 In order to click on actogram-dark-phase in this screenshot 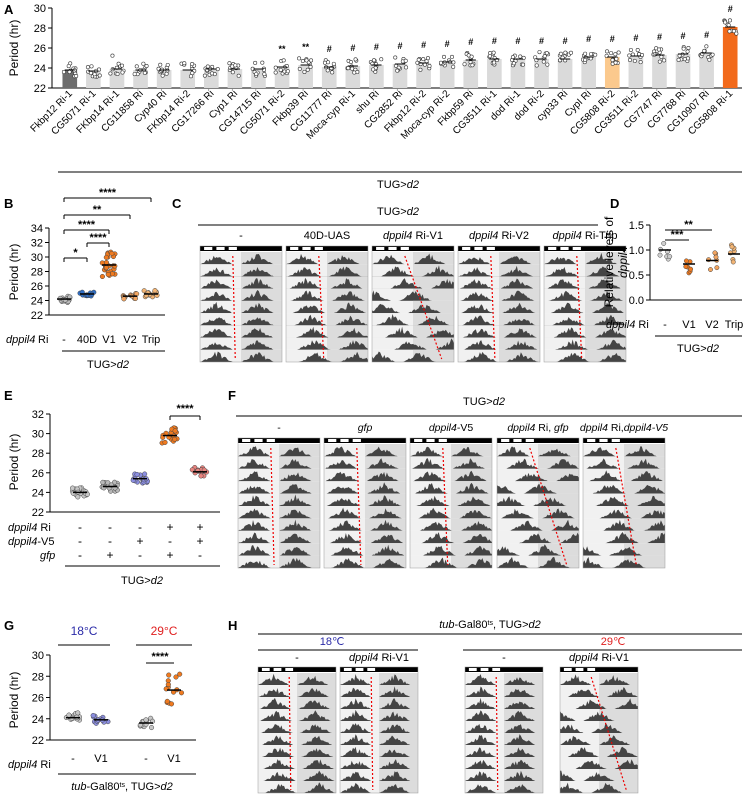, I will do `click(618, 715)`.